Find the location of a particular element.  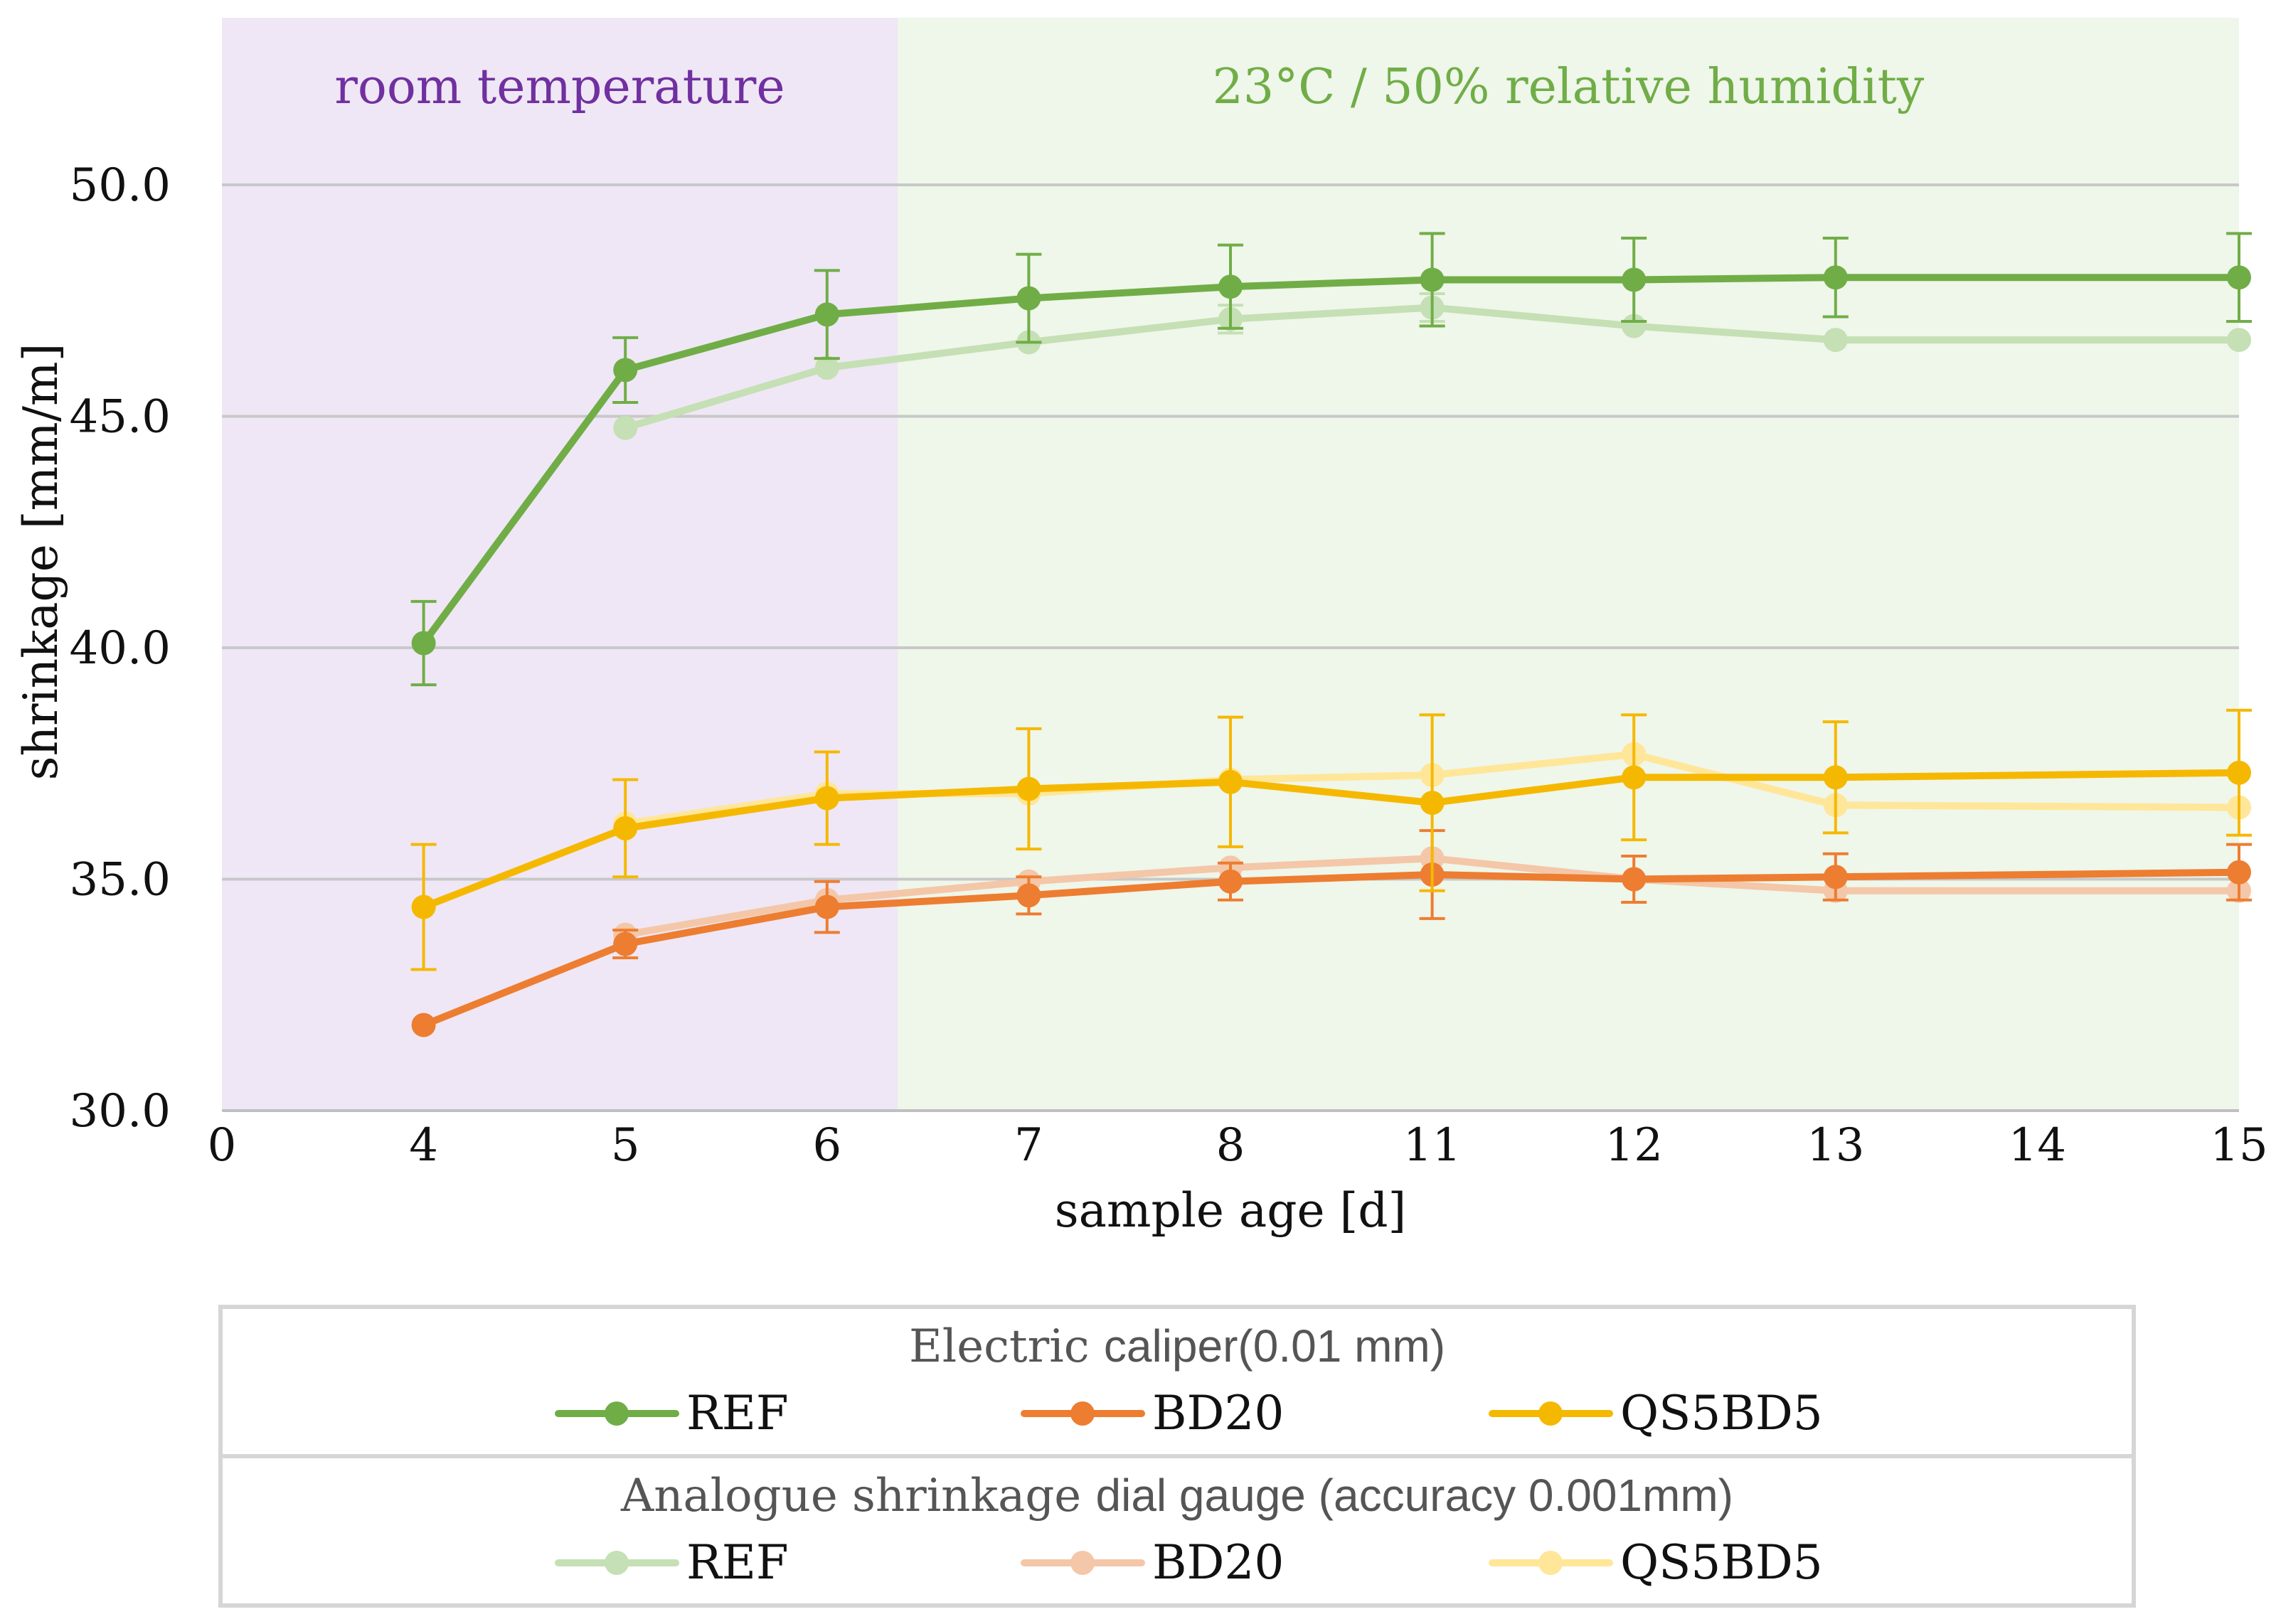

y-tick-label: 35.0 is located at coordinates (121, 880).